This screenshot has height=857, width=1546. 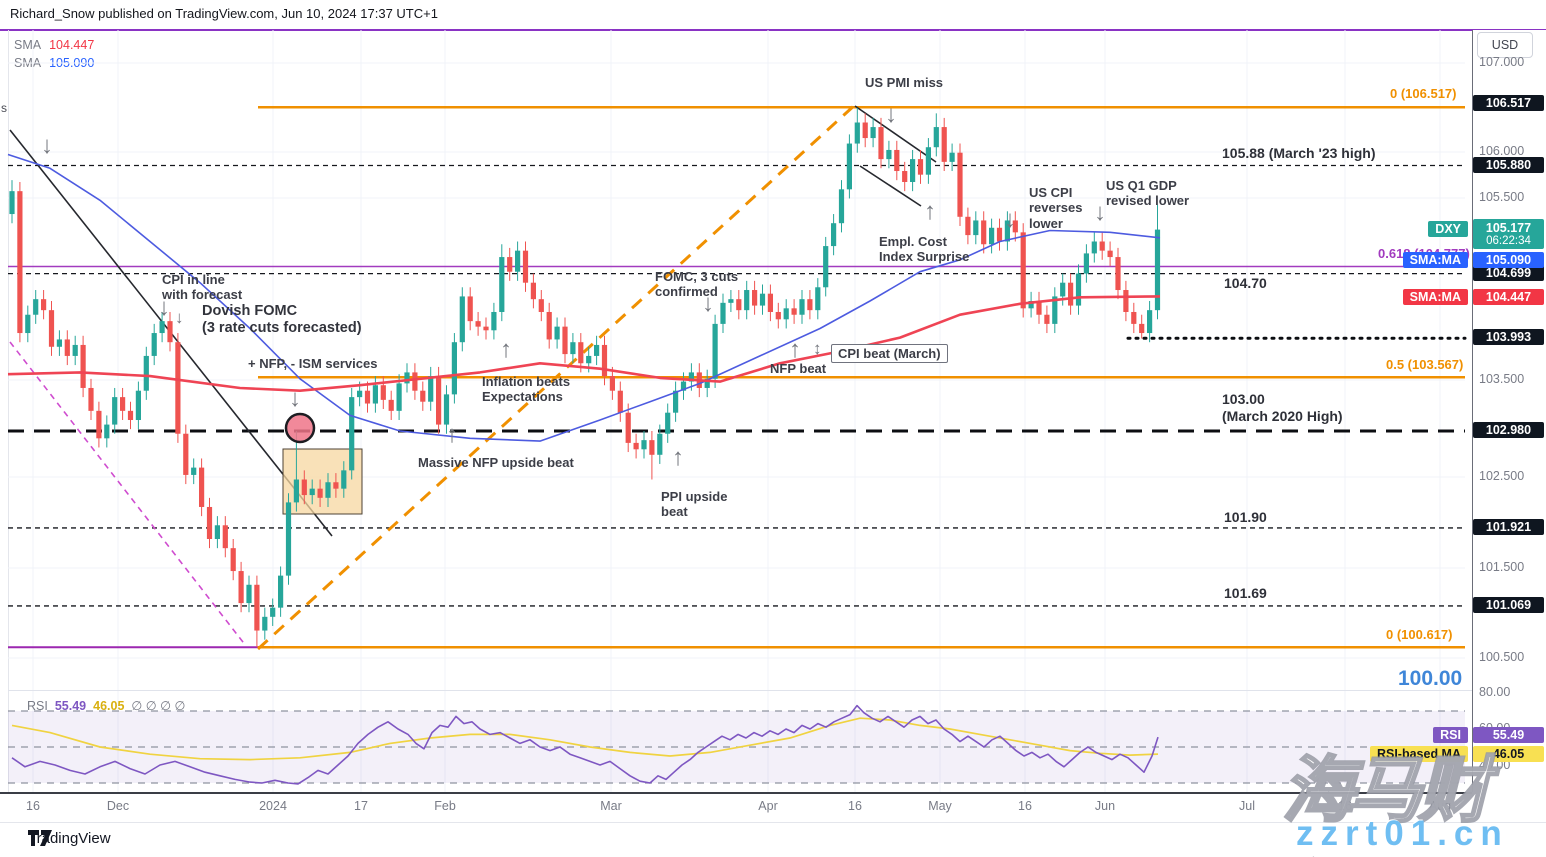 I want to click on rsi-hidden-values: ∅ ∅ ∅ ∅, so click(x=158, y=706).